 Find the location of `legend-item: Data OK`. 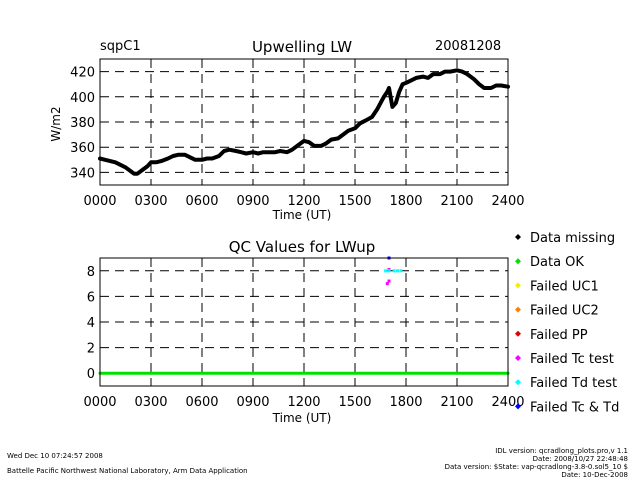

legend-item: Data OK is located at coordinates (549, 262).